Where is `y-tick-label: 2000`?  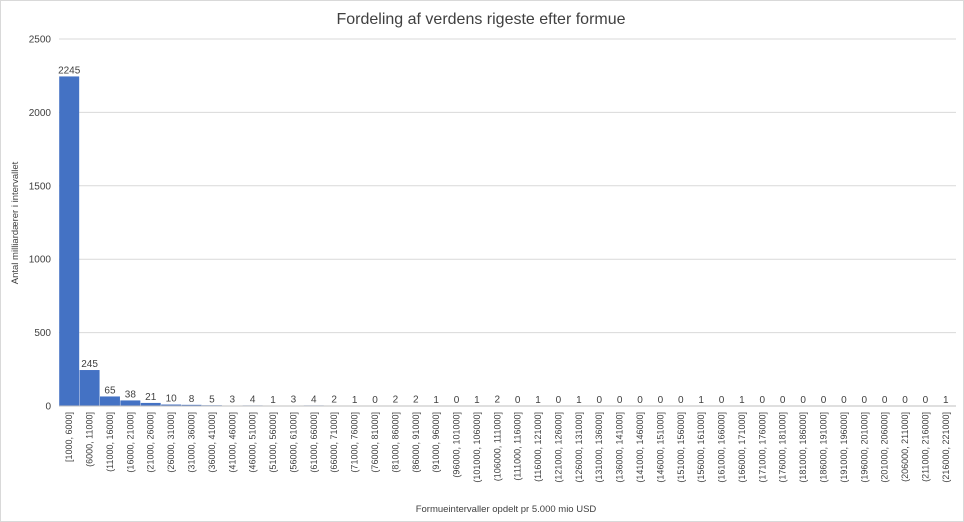 y-tick-label: 2000 is located at coordinates (40, 113).